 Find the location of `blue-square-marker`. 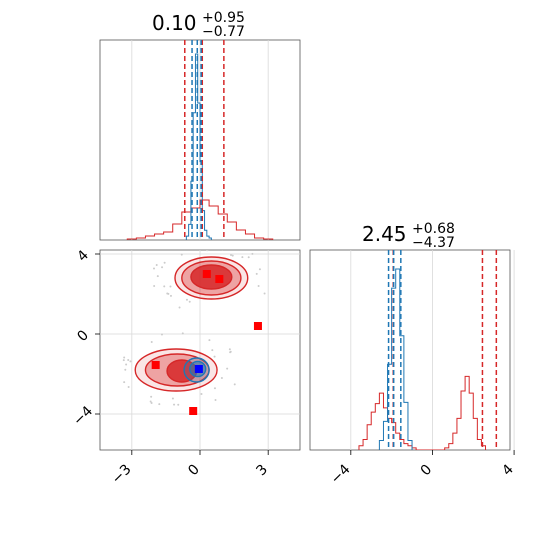

blue-square-marker is located at coordinates (198, 369).